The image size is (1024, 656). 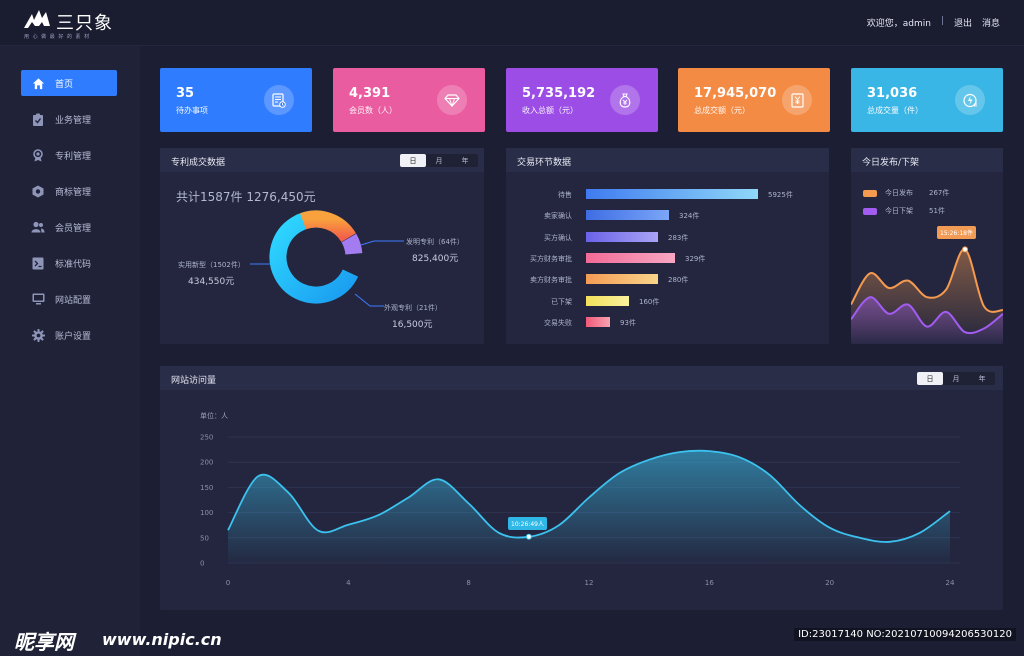 What do you see at coordinates (892, 93) in the screenshot?
I see `stat-value: 31,036` at bounding box center [892, 93].